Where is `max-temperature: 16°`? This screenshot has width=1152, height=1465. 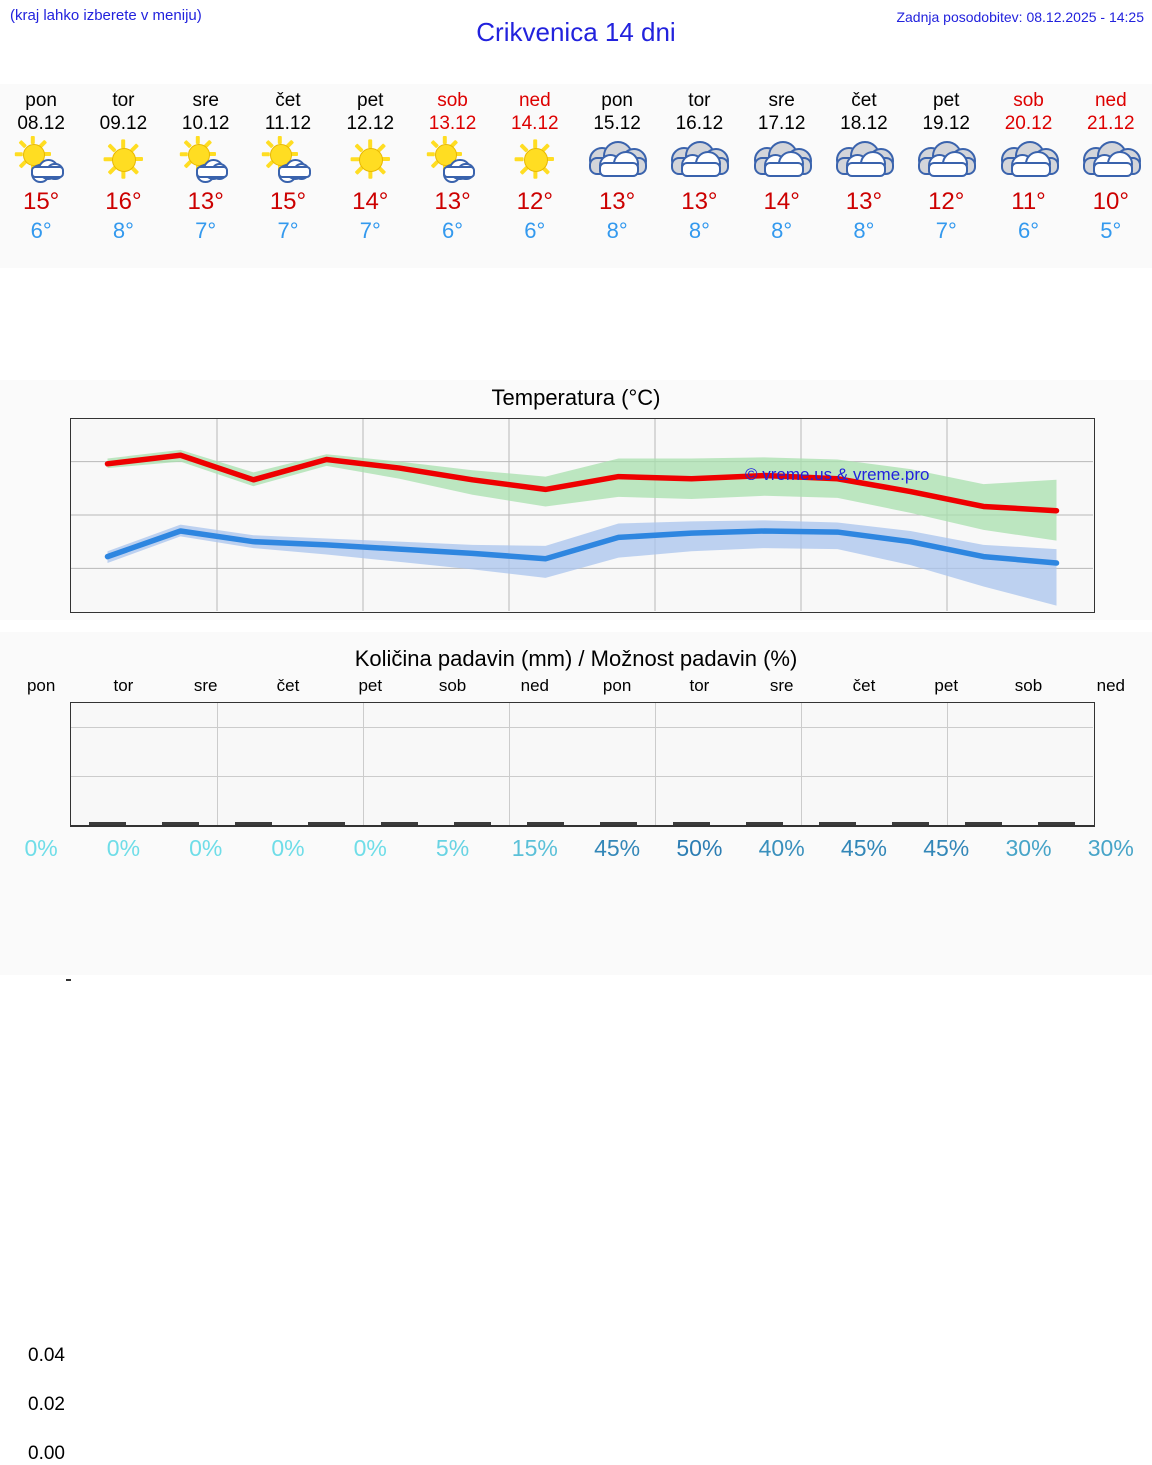
max-temperature: 16° is located at coordinates (123, 201).